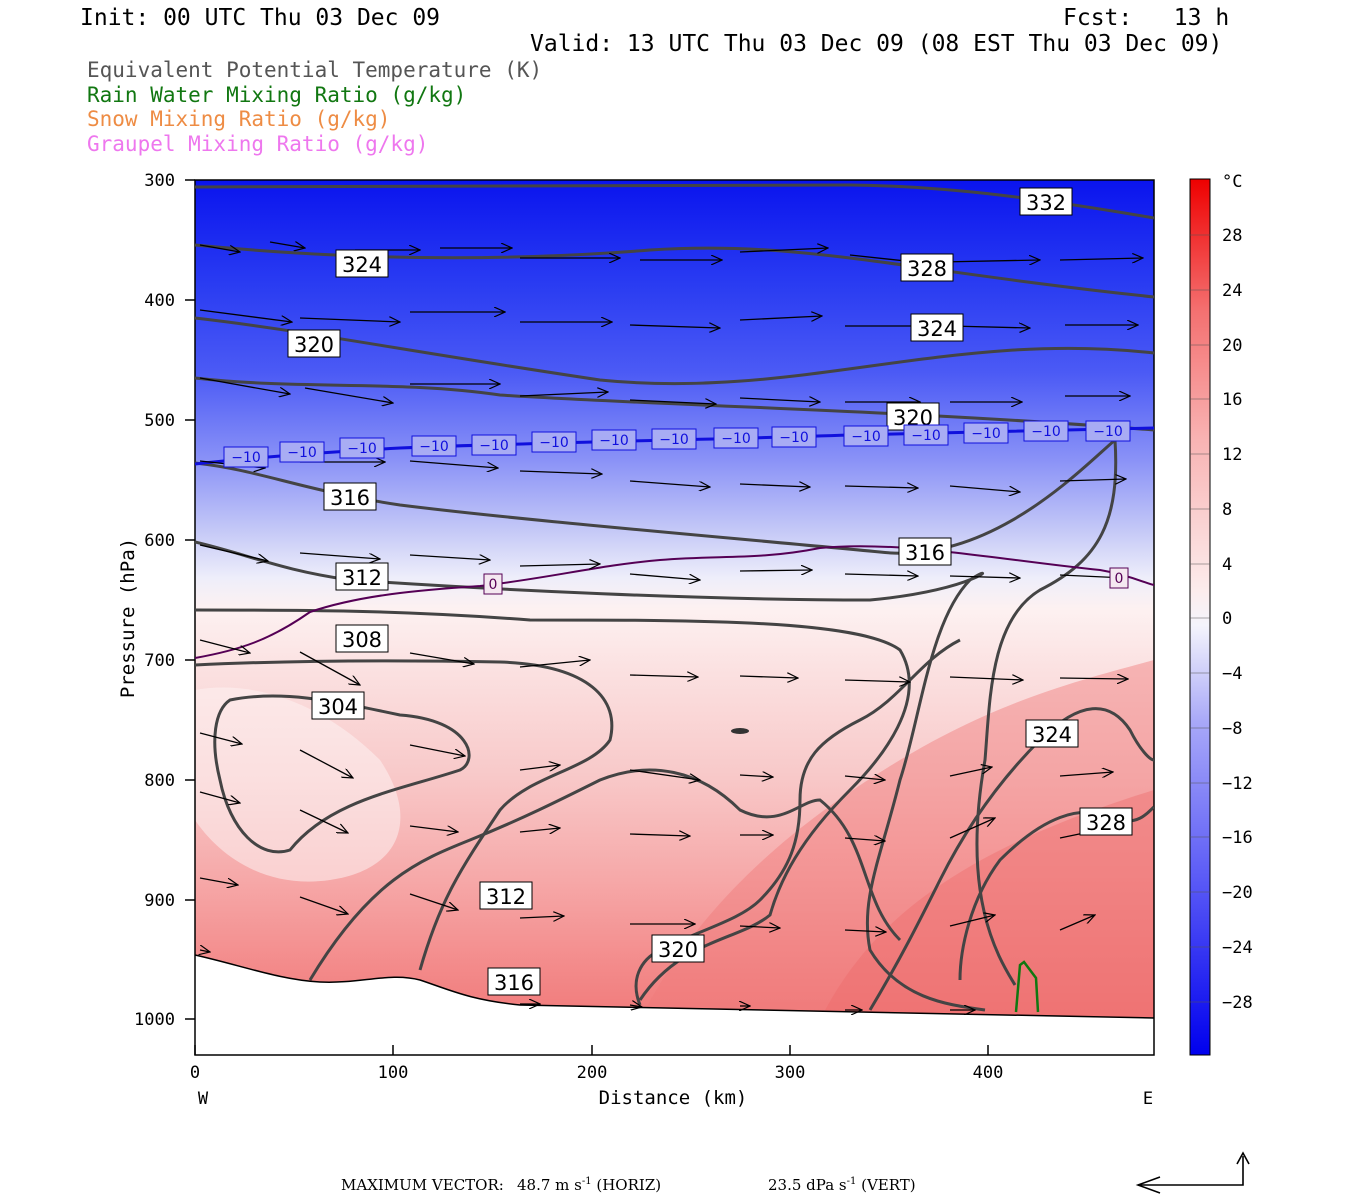 The width and height of the screenshot is (1350, 1200). I want to click on theta-e-label: 308, so click(362, 640).